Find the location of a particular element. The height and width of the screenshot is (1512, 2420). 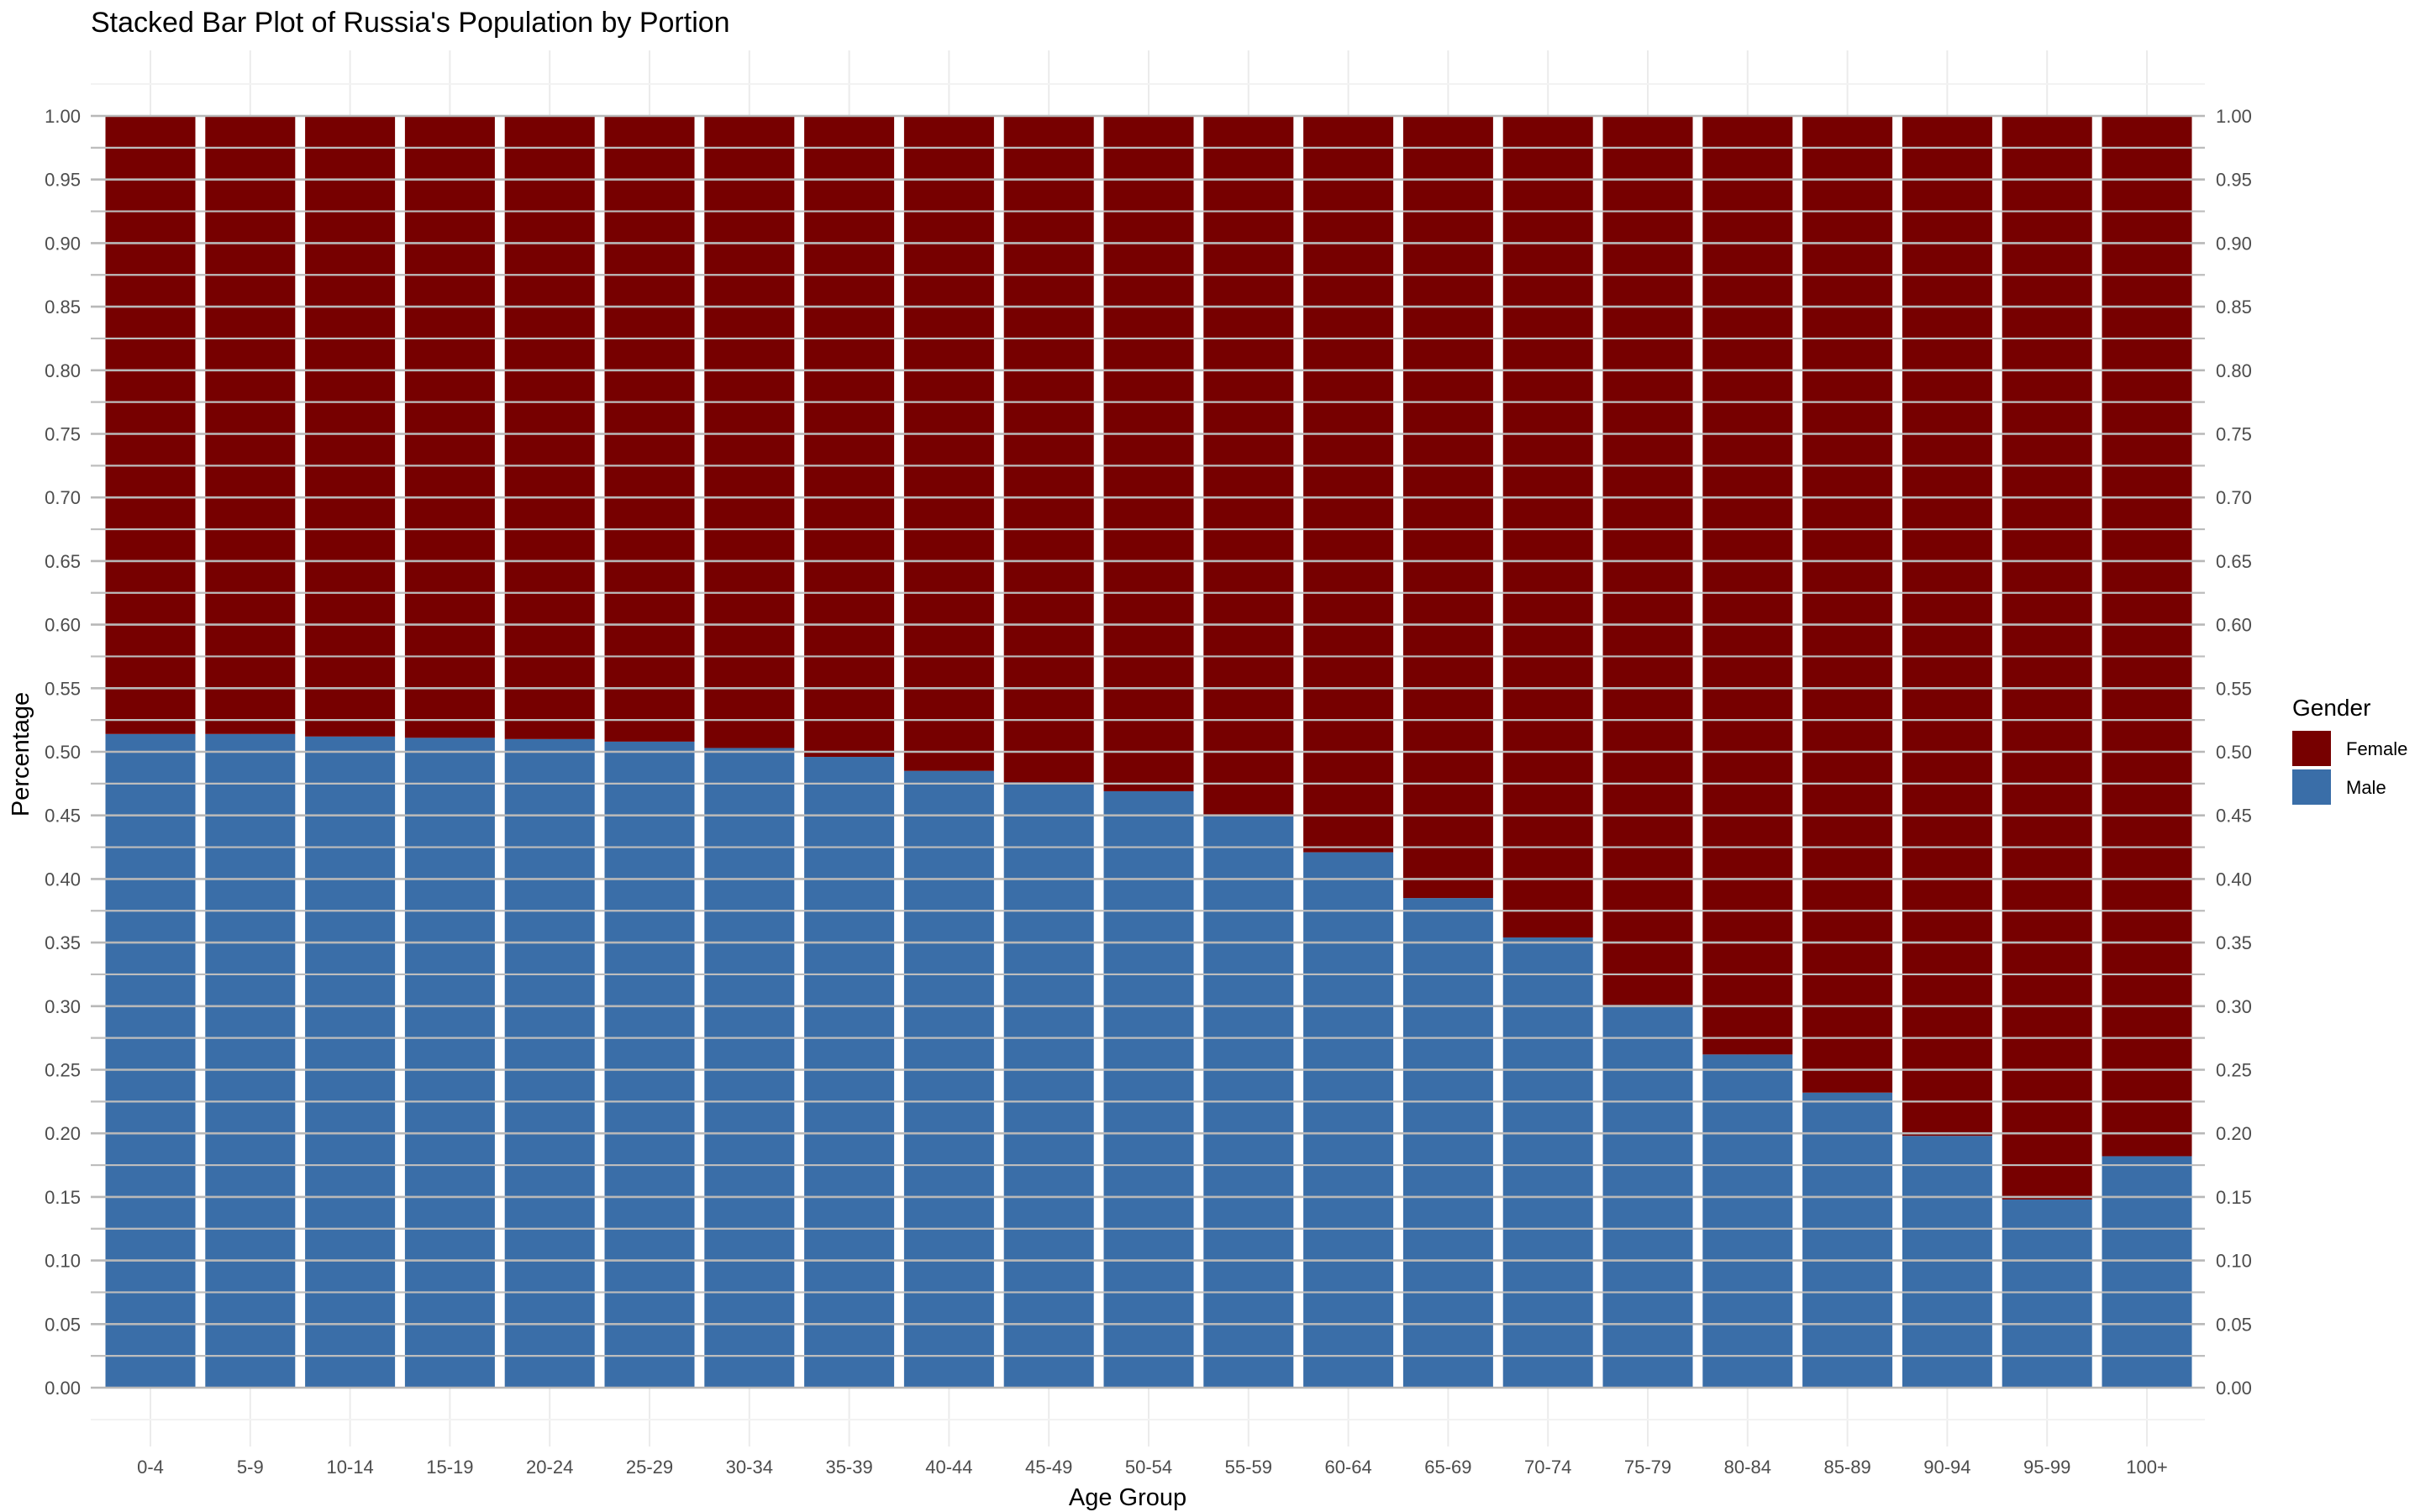

y-tick-label-right: 0.30 is located at coordinates (2234, 1006).